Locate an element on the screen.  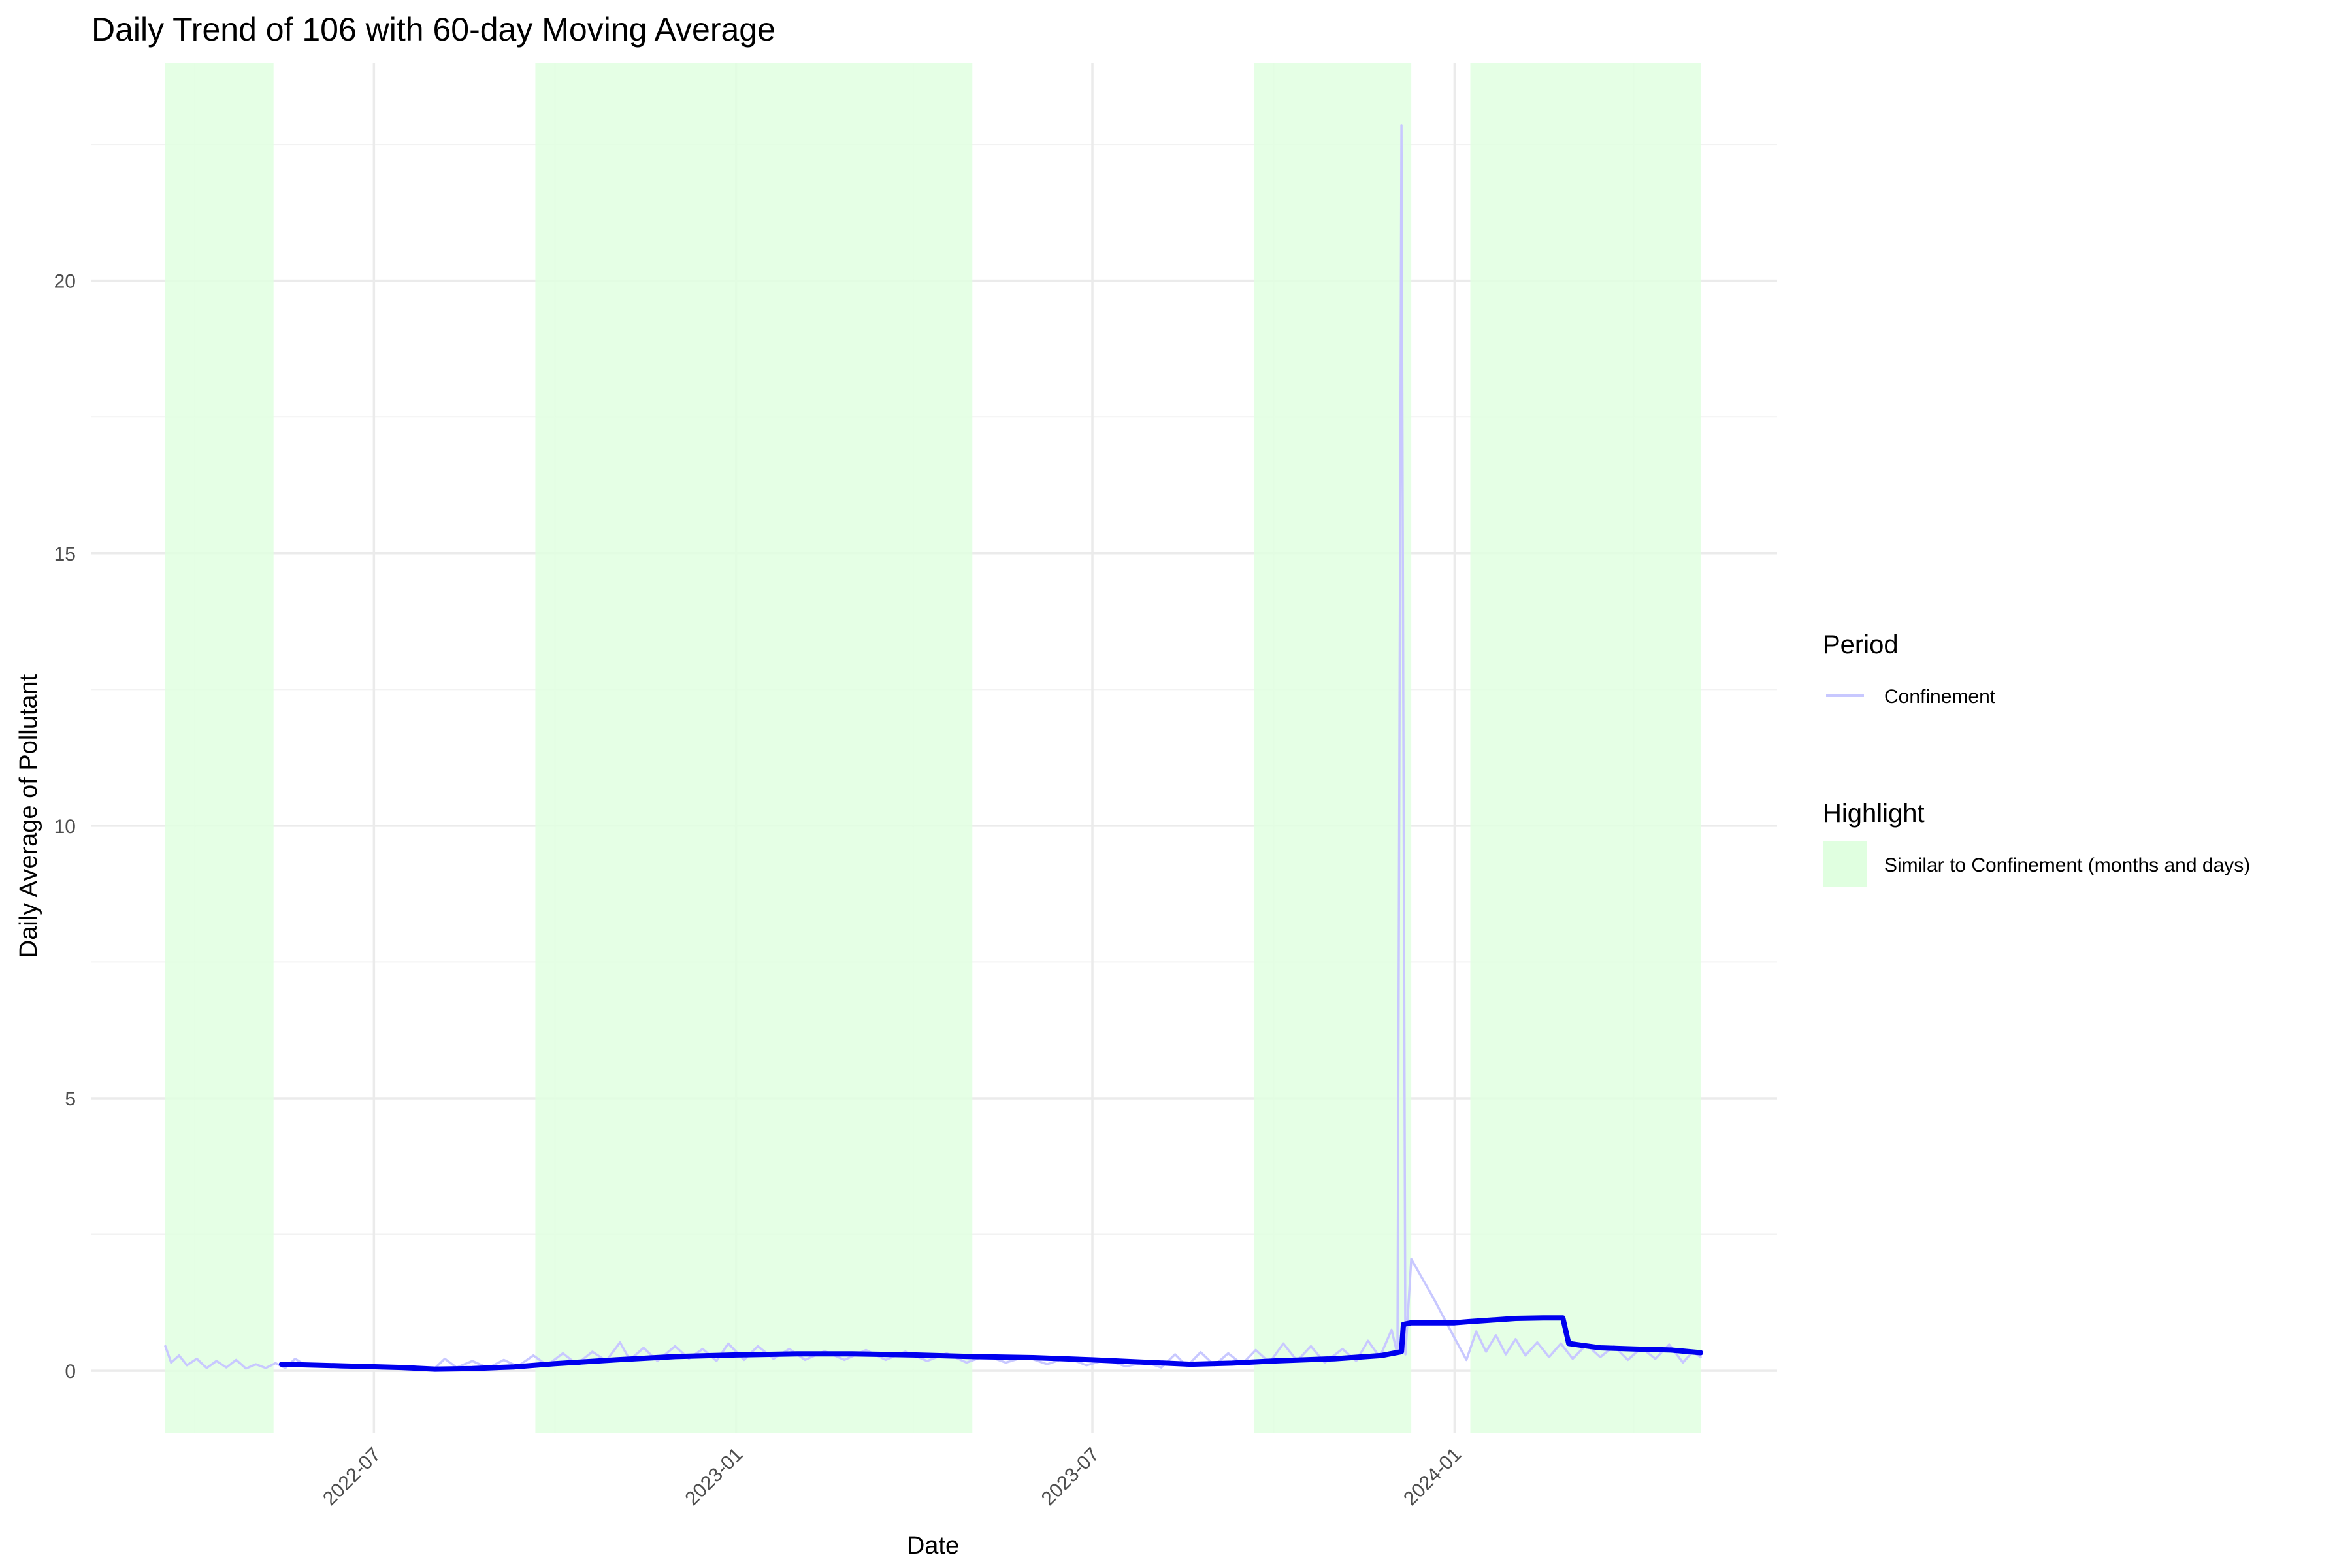
y-tick-label: 15 is located at coordinates (65, 554).